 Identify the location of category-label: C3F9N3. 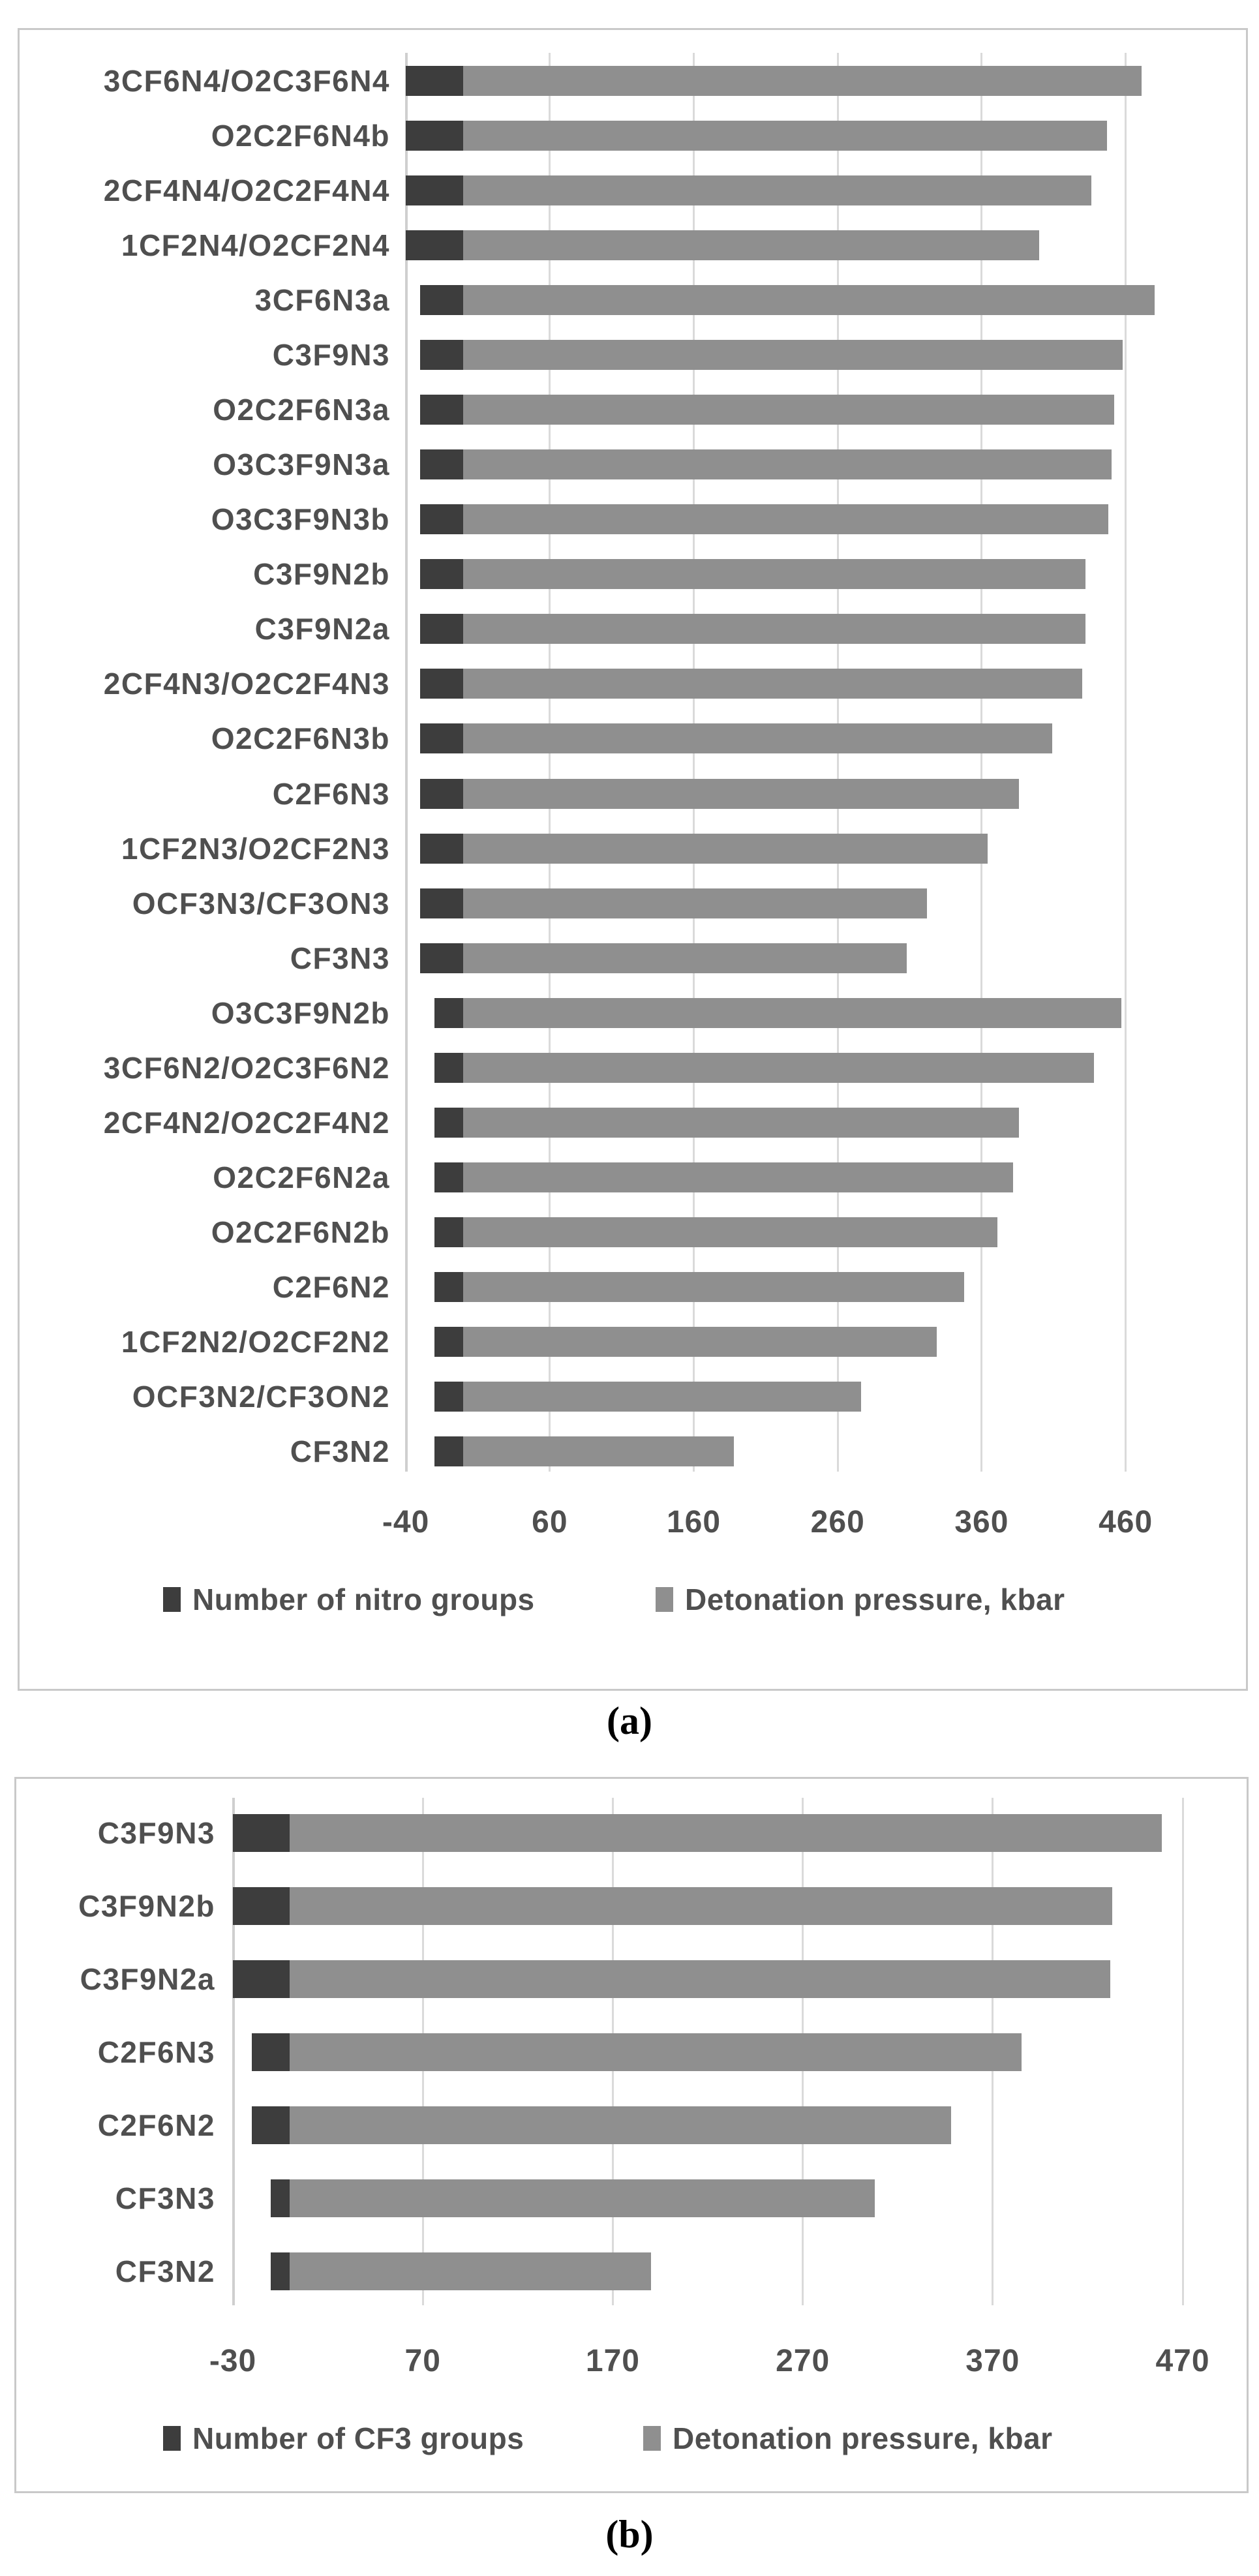
(331, 355).